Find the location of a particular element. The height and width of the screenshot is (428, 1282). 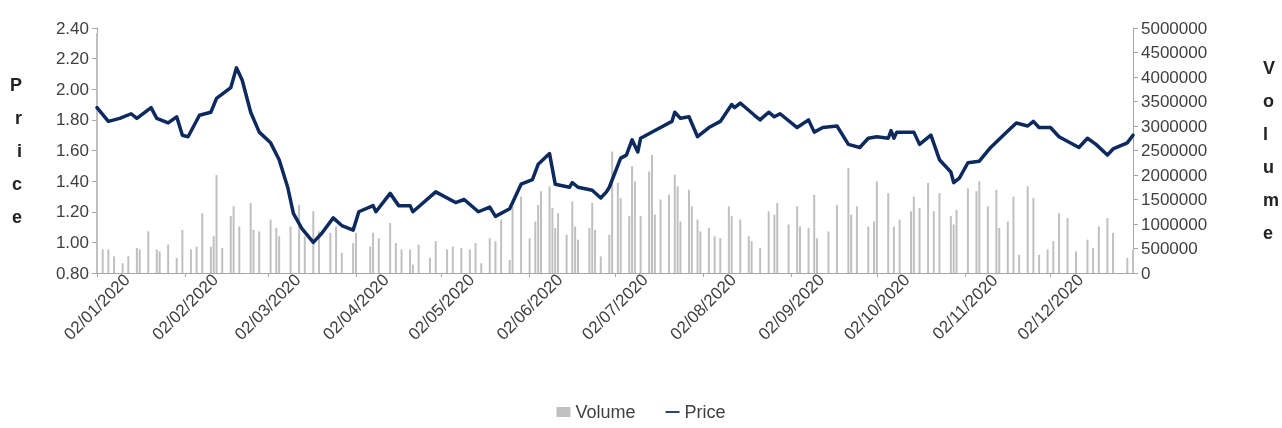

y2-tick-label: 1000000 is located at coordinates (1174, 224).